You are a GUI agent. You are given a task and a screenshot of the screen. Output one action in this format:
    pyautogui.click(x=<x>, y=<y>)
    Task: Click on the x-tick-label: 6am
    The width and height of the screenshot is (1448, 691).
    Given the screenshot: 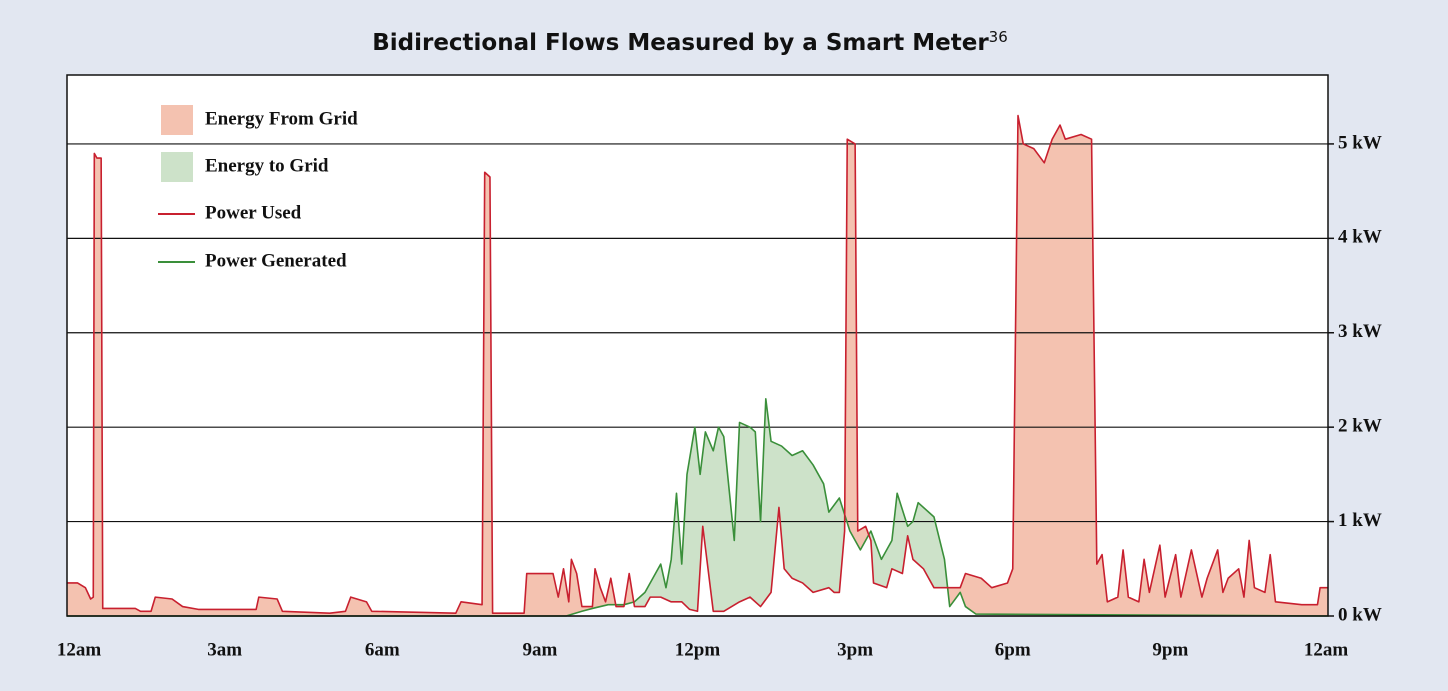 What is the action you would take?
    pyautogui.click(x=382, y=649)
    